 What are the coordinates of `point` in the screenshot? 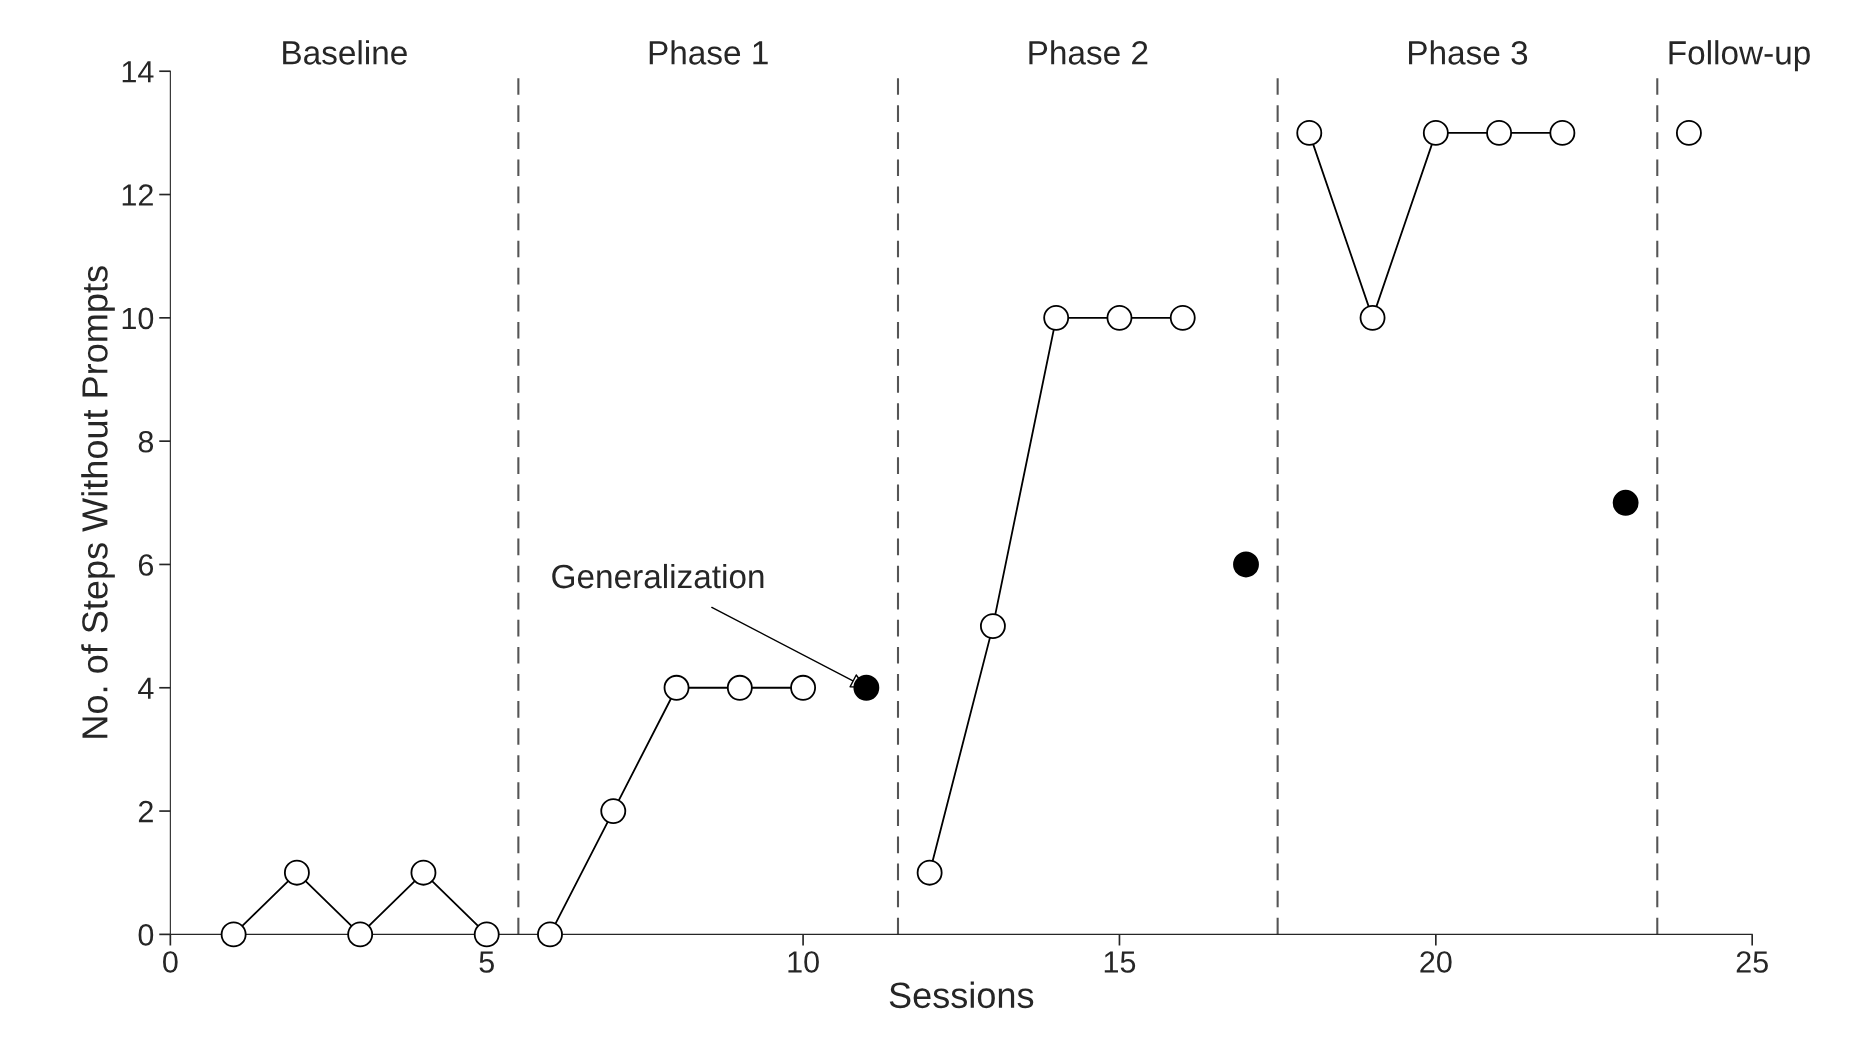 It's located at (1688, 132).